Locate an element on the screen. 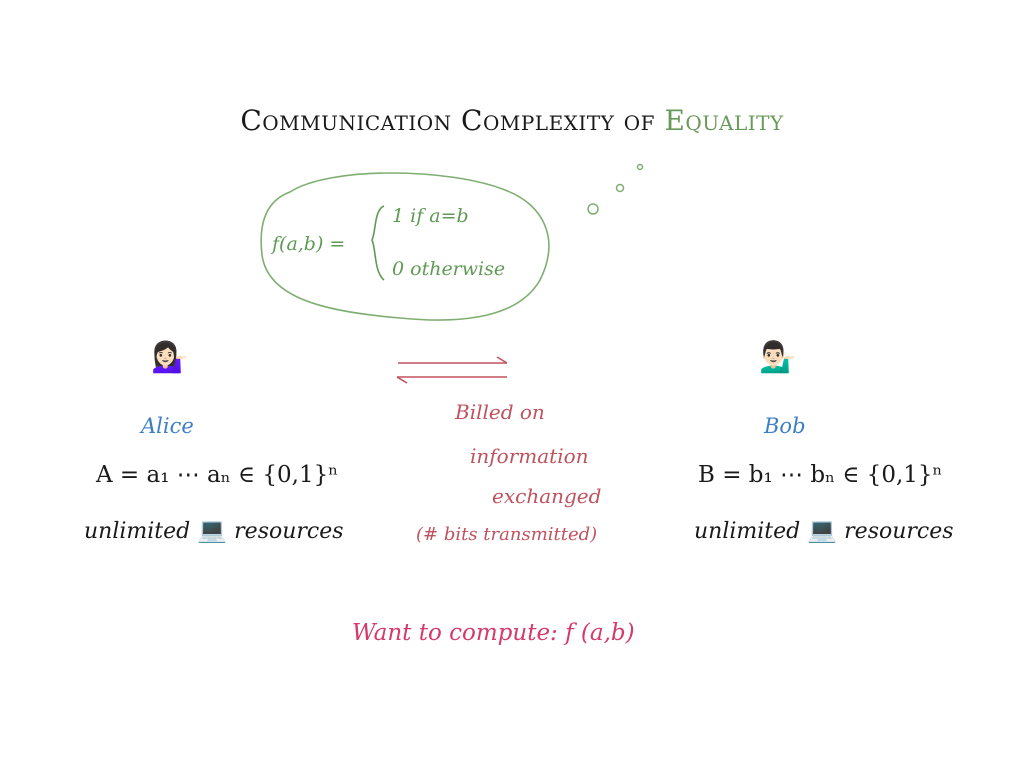 The height and width of the screenshot is (768, 1024). alice-resources-prefix: unlimited is located at coordinates (137, 531).